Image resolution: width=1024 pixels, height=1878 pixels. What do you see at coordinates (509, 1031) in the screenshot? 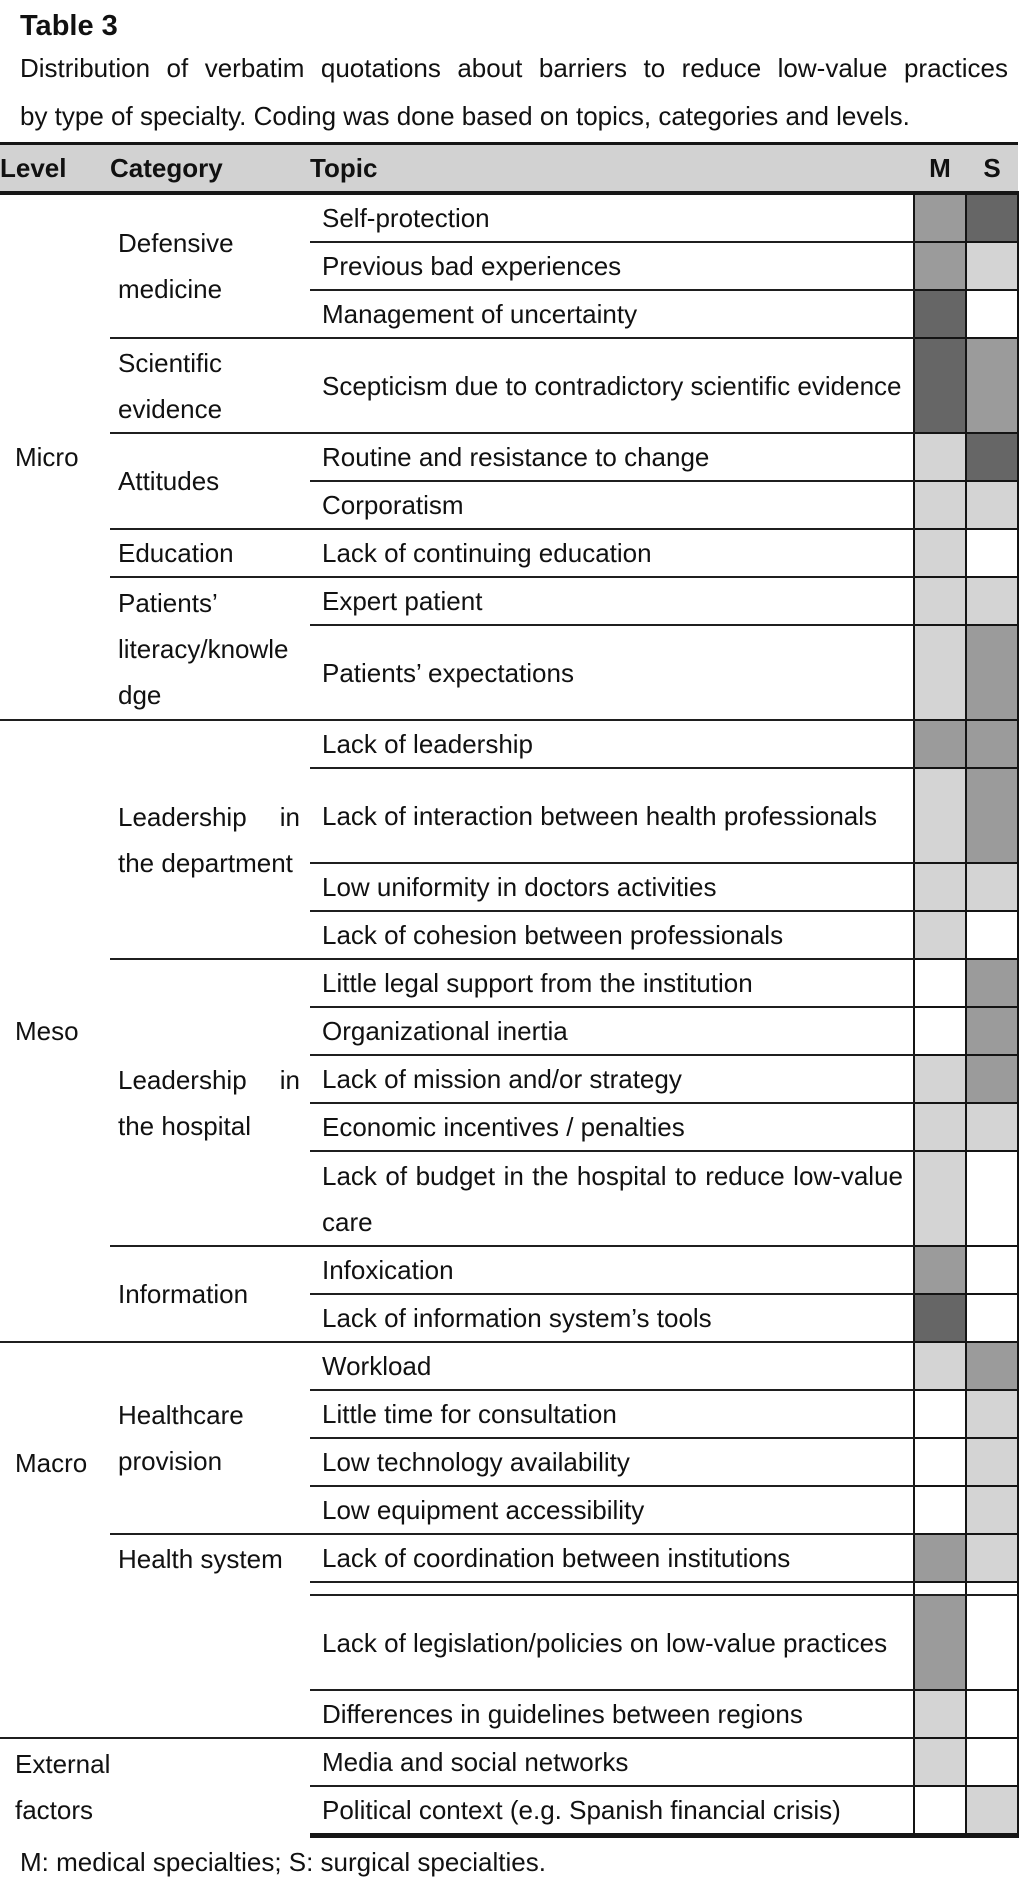
I see `table-row: Organizational inertia` at bounding box center [509, 1031].